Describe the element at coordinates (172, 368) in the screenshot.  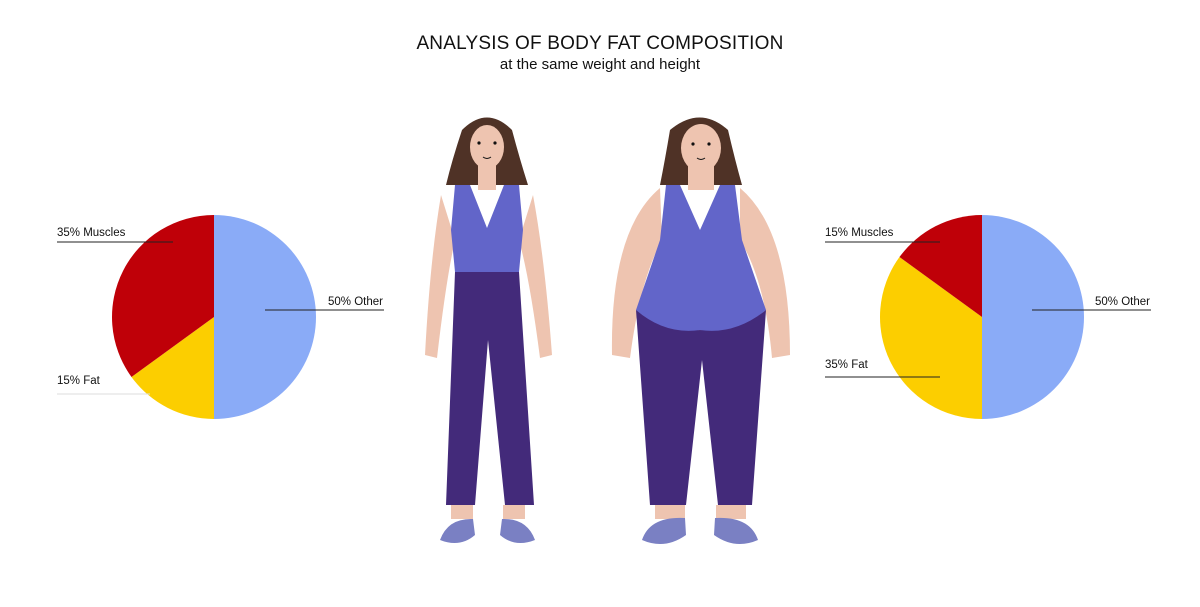
I see `pie-0-slice-fat` at that location.